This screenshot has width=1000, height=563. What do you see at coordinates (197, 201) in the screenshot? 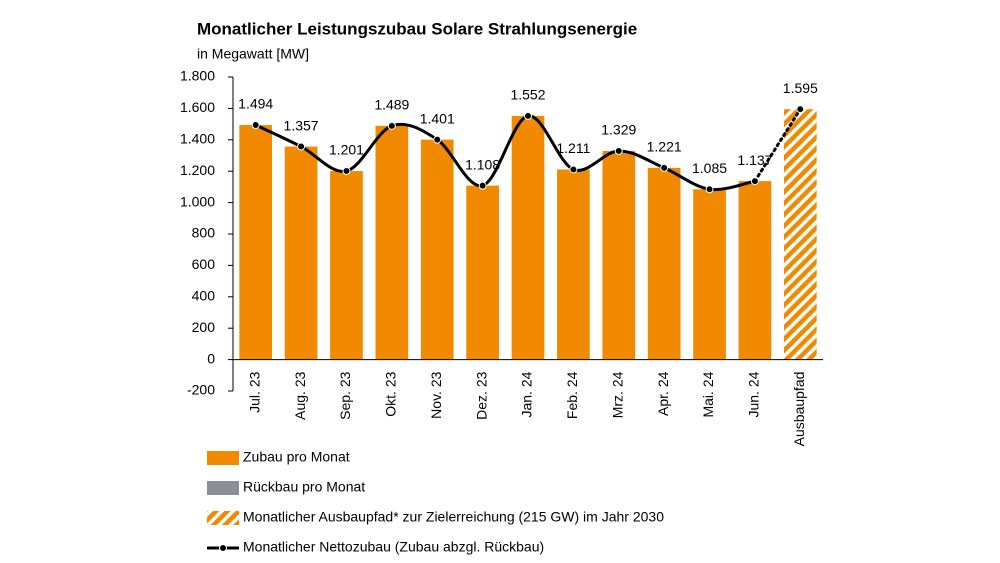
I see `y-tick-label: 1.000` at bounding box center [197, 201].